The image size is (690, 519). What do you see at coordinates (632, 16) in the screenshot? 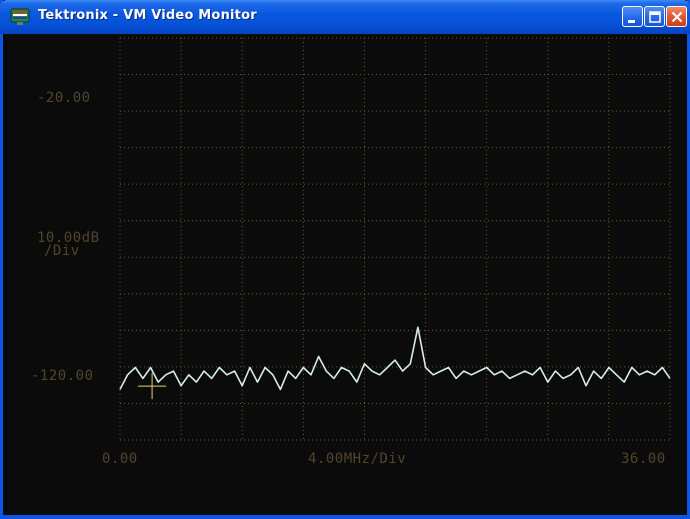
I see `minimize-button` at bounding box center [632, 16].